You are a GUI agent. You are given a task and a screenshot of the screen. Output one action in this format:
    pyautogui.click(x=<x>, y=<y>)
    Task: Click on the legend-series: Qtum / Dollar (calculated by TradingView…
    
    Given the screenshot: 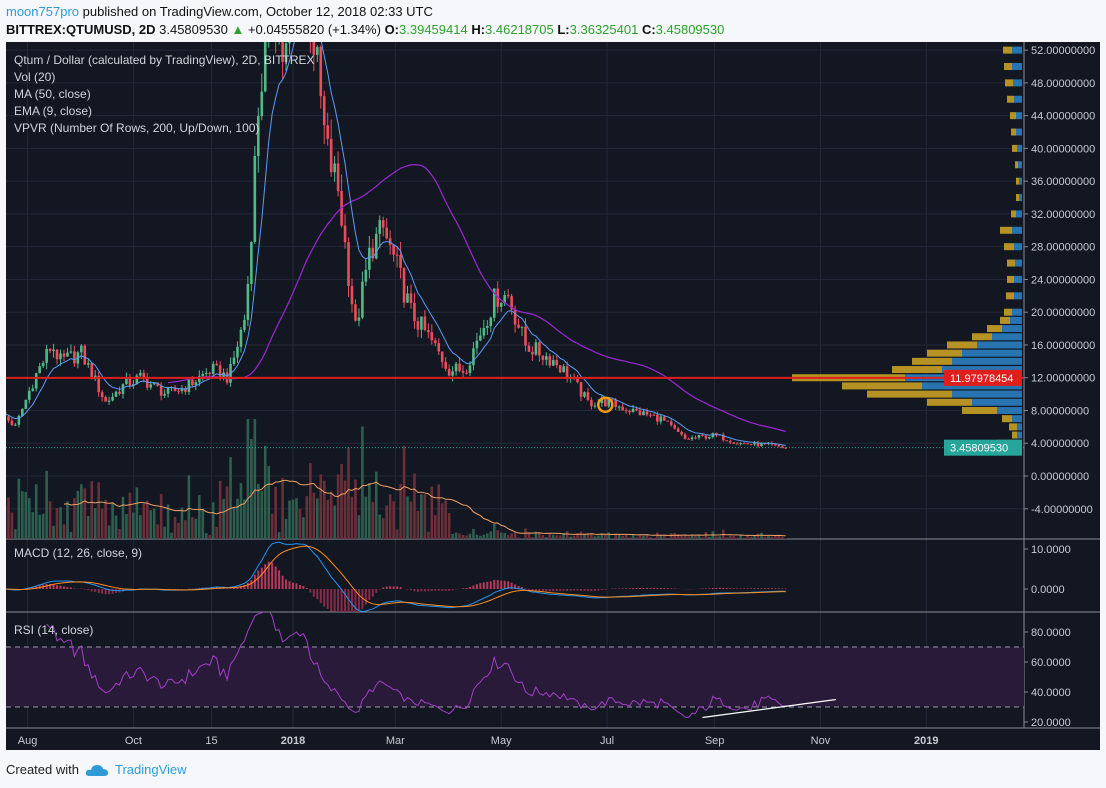 What is the action you would take?
    pyautogui.click(x=164, y=60)
    